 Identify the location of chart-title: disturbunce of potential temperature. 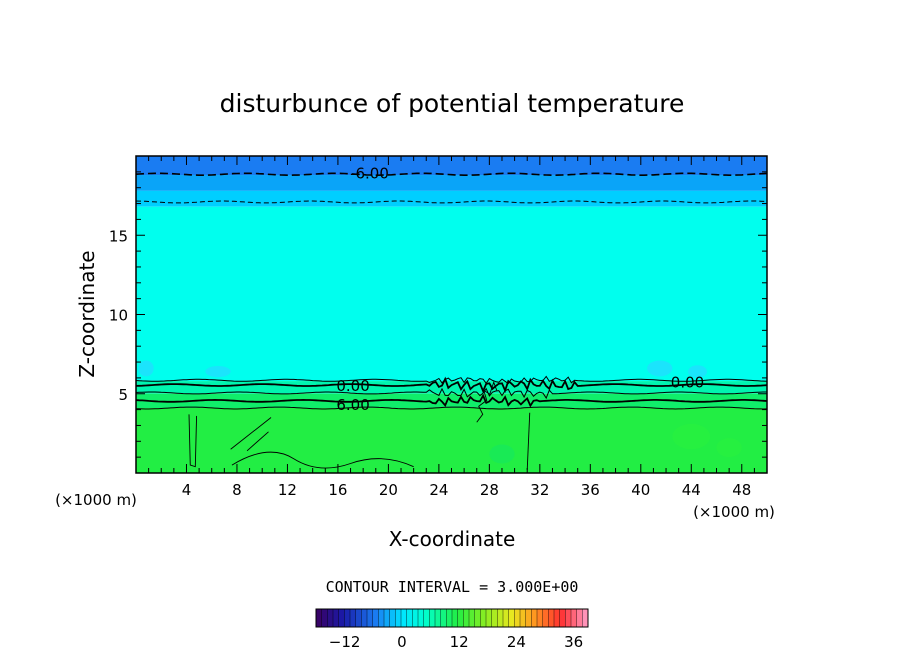
(452, 103).